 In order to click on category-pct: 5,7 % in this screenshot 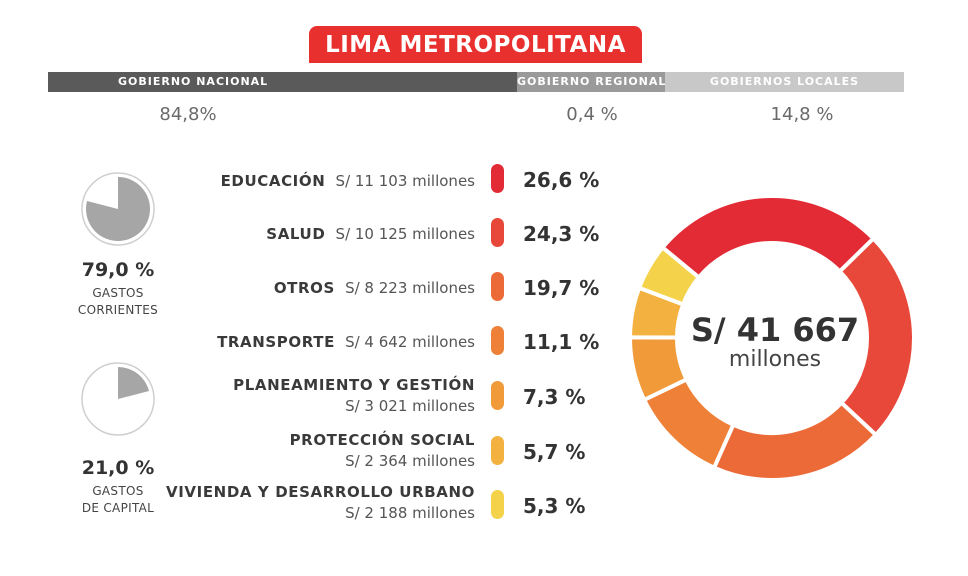, I will do `click(554, 452)`.